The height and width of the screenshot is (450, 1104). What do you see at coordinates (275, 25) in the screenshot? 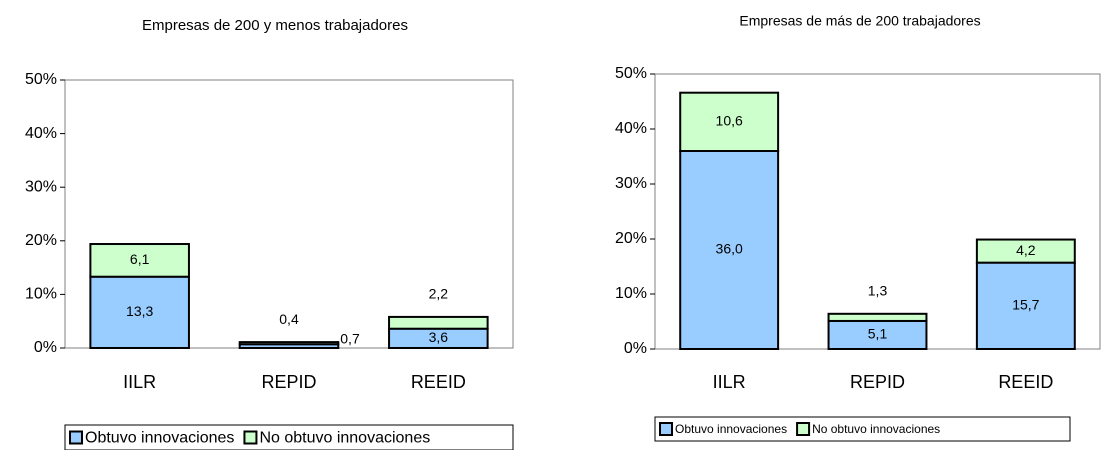
I see `chart-title: Empresas de 200 y menos trabajadores` at bounding box center [275, 25].